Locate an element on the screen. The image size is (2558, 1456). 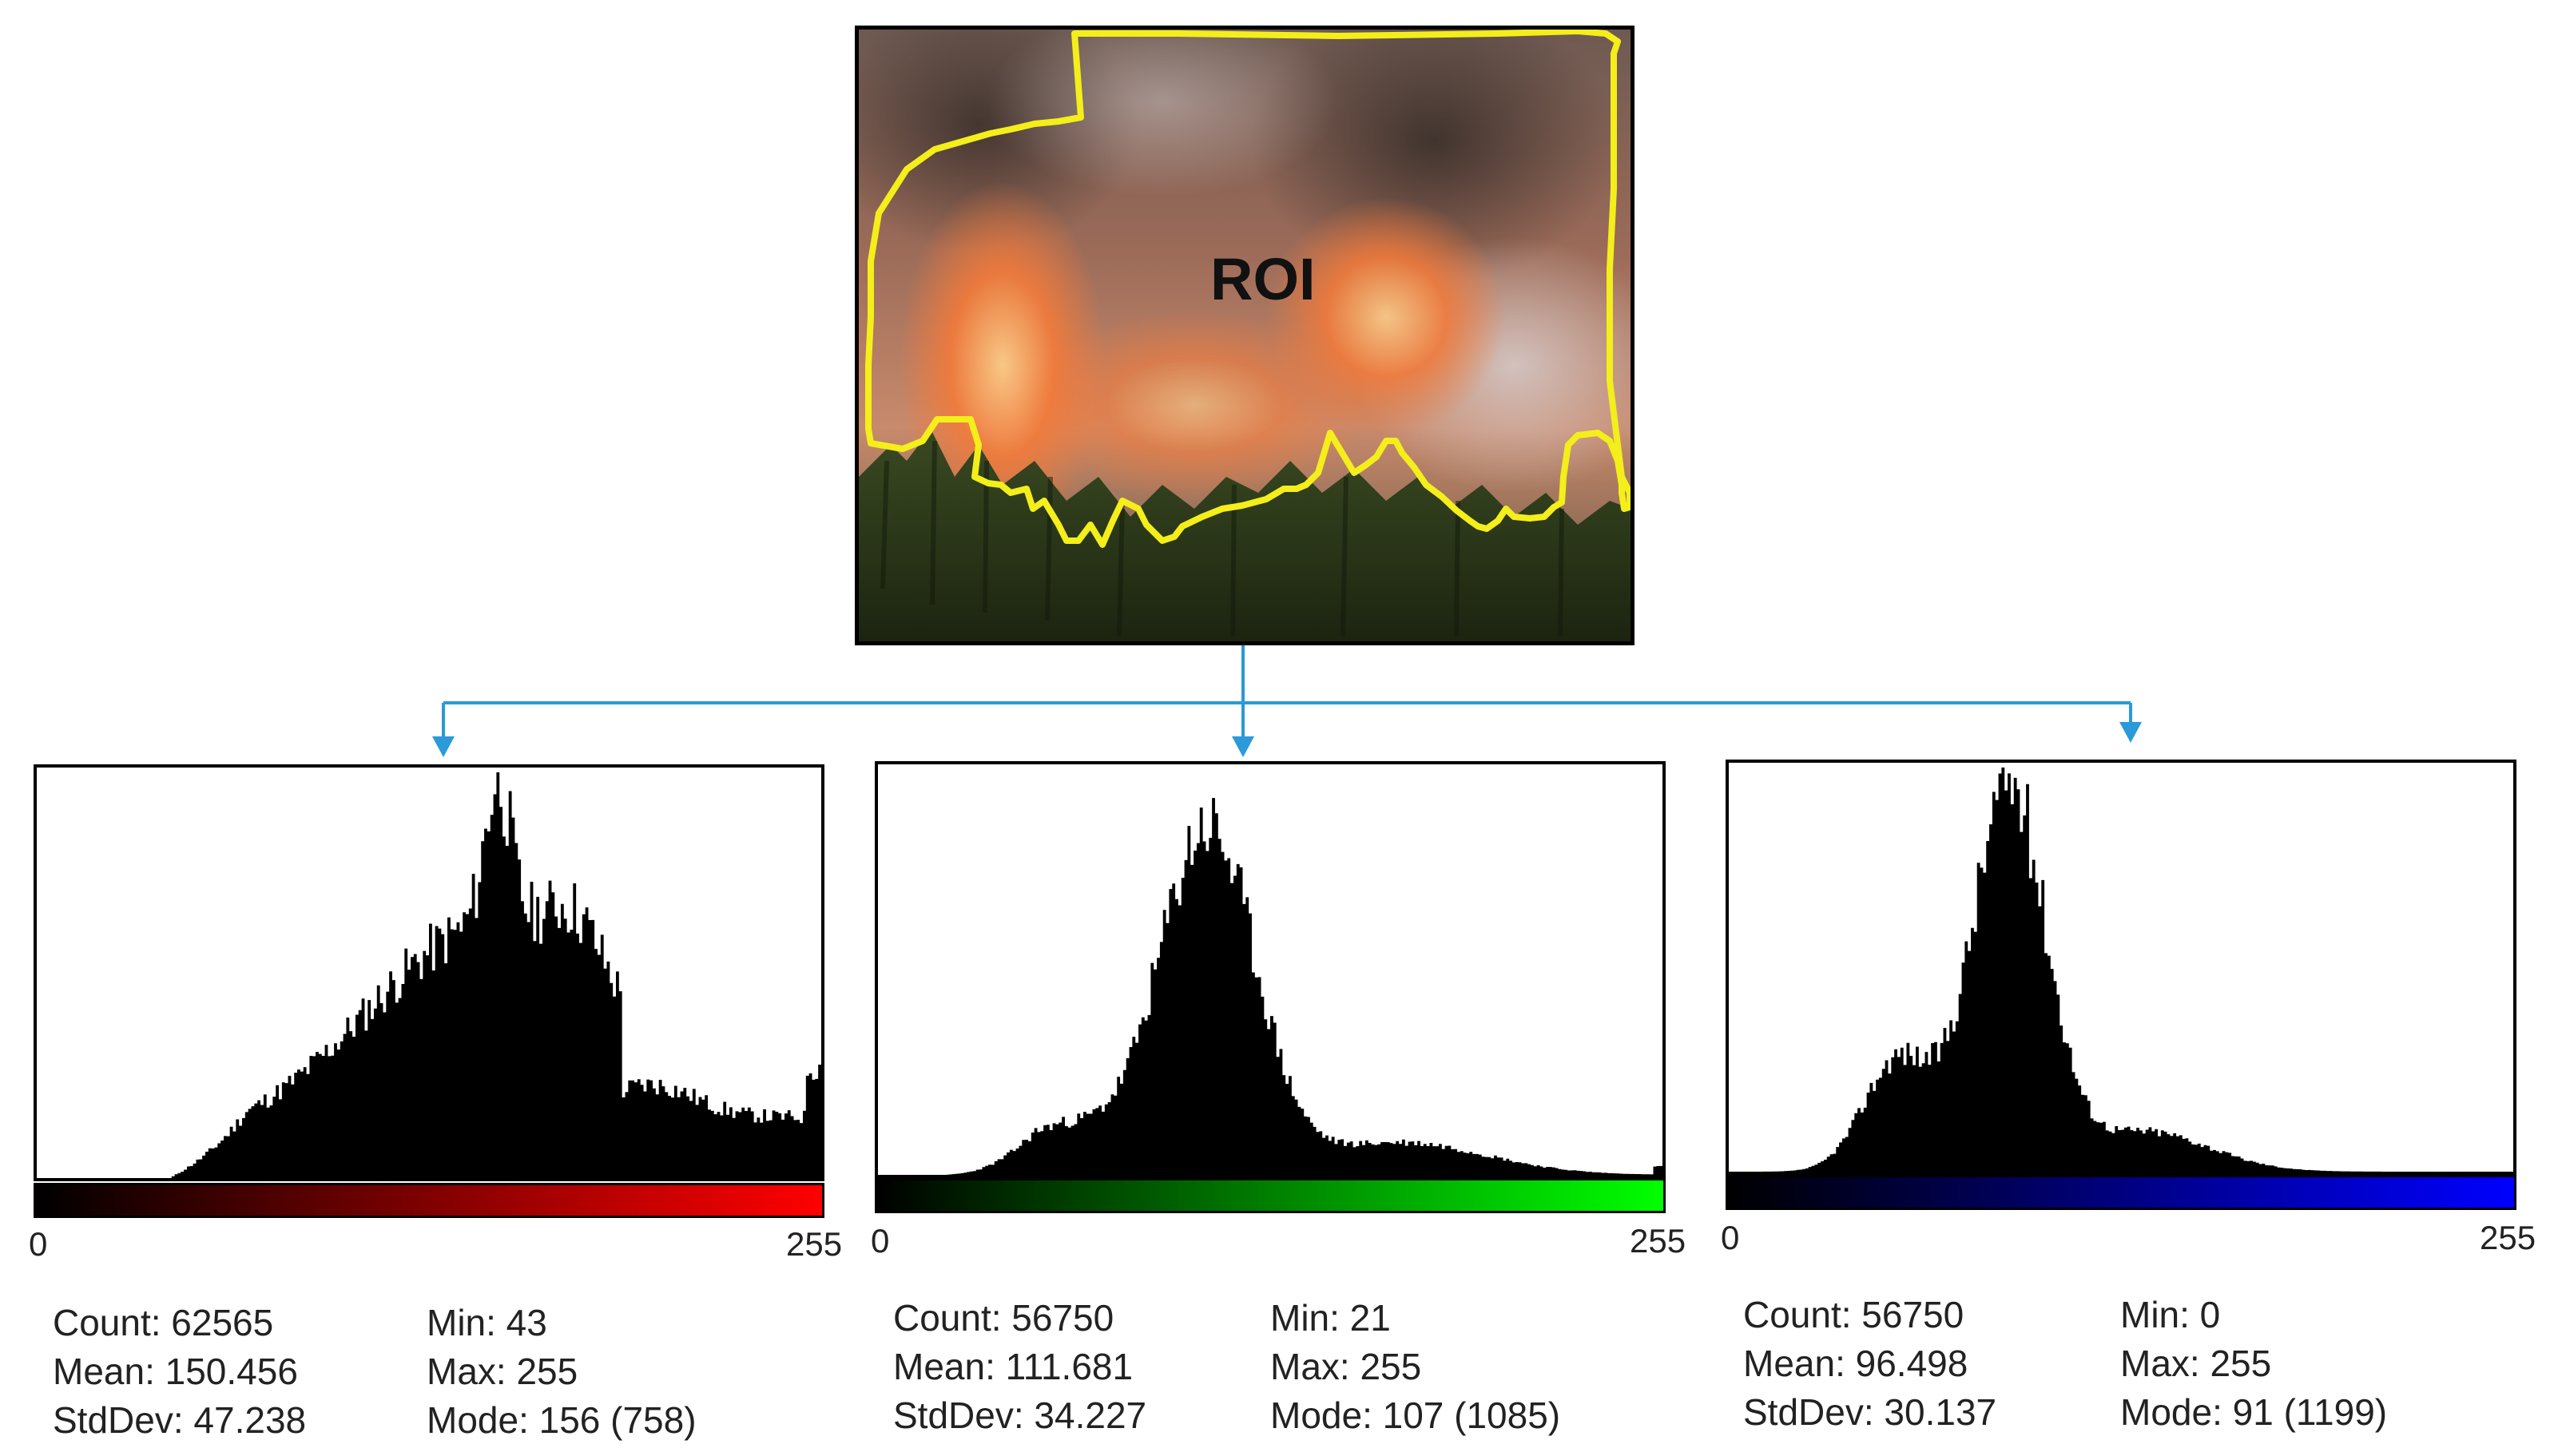
roi-outline is located at coordinates (1248, 289).